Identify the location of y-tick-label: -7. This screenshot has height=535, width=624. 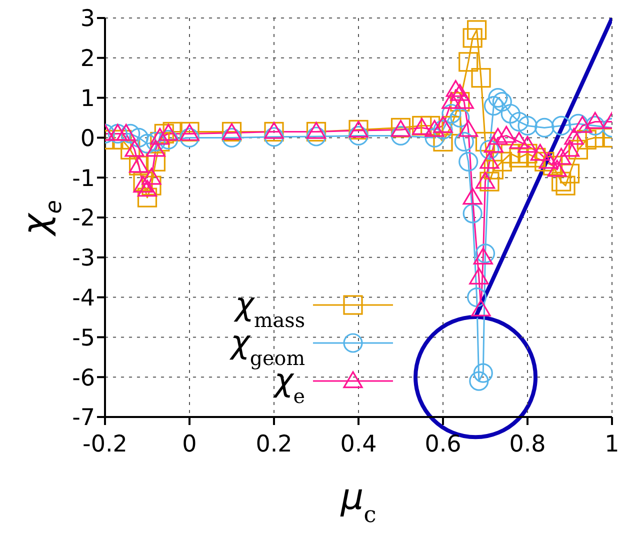
(83, 418).